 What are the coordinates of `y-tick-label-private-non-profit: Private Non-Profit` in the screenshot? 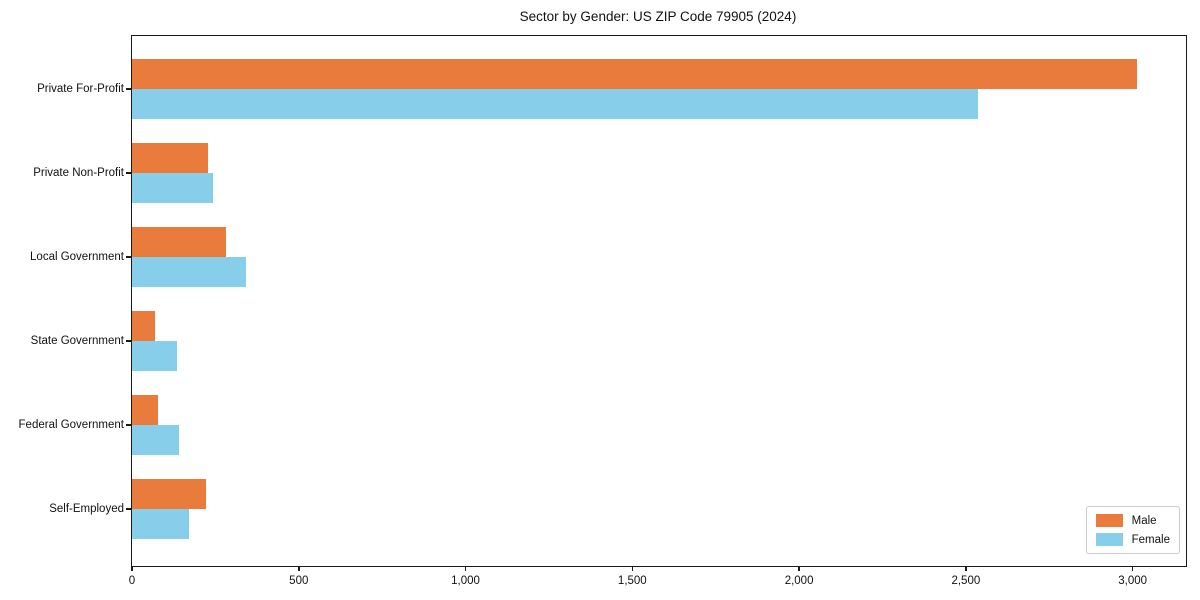 It's located at (78, 173).